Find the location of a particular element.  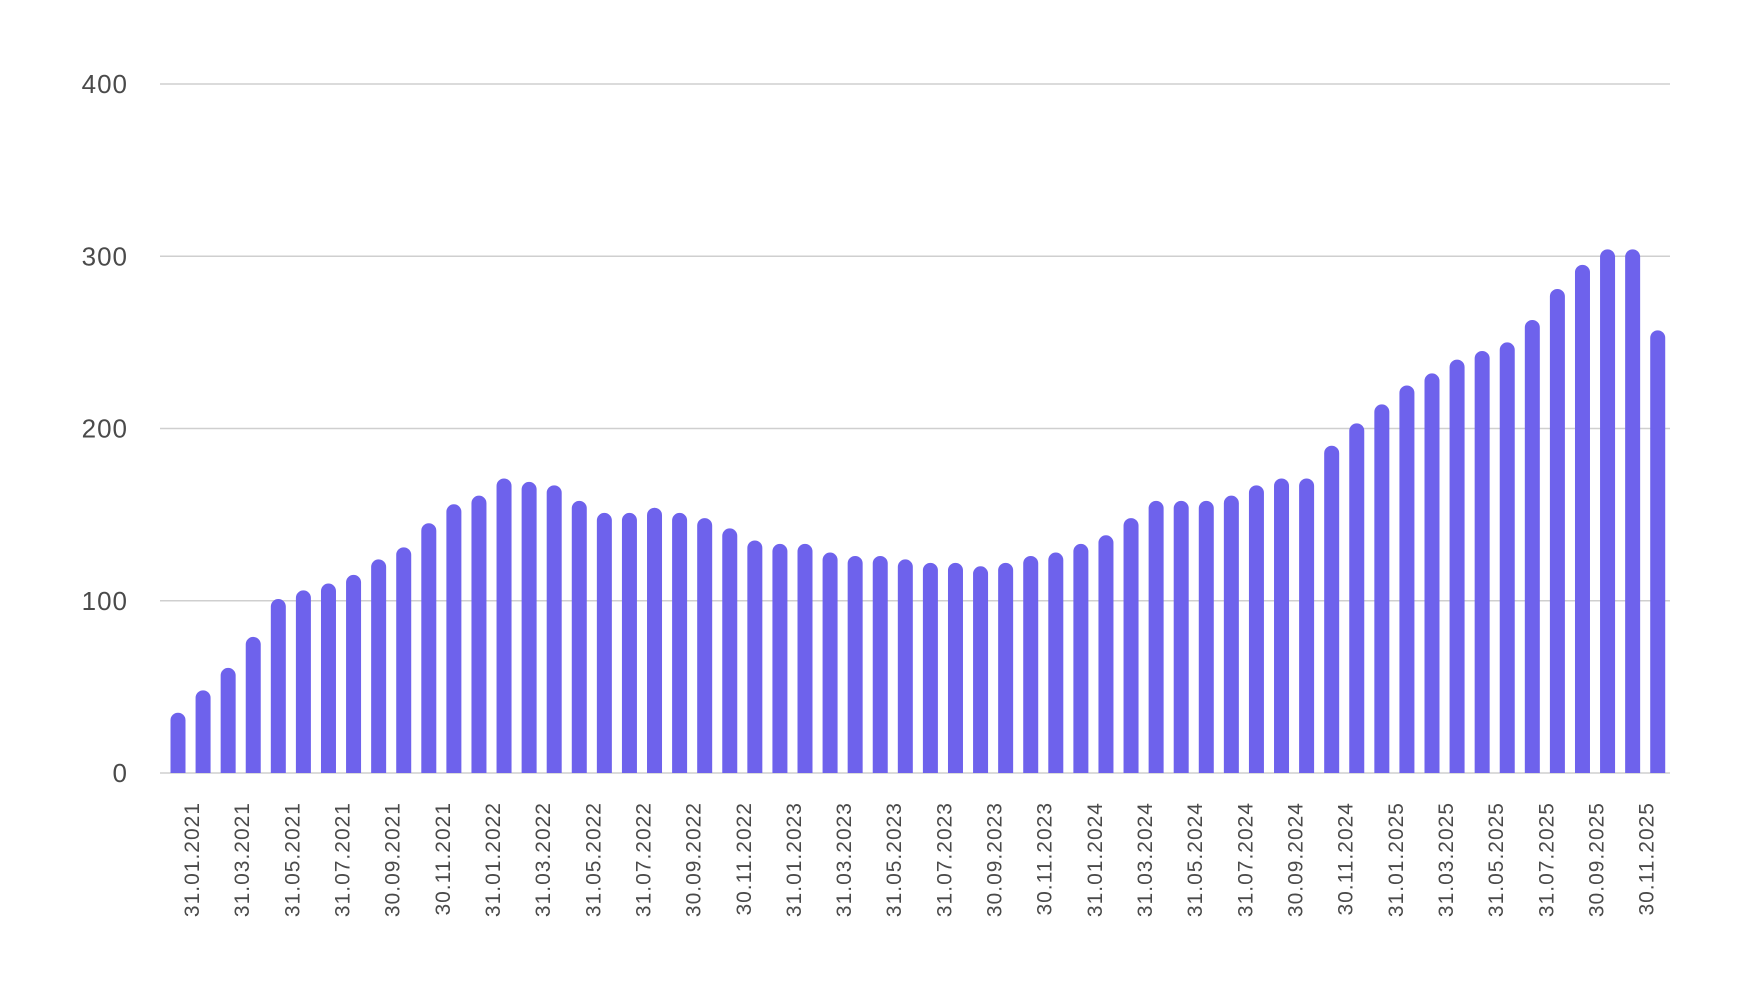

x-tick-label: 31.05.2023 is located at coordinates (894, 859).